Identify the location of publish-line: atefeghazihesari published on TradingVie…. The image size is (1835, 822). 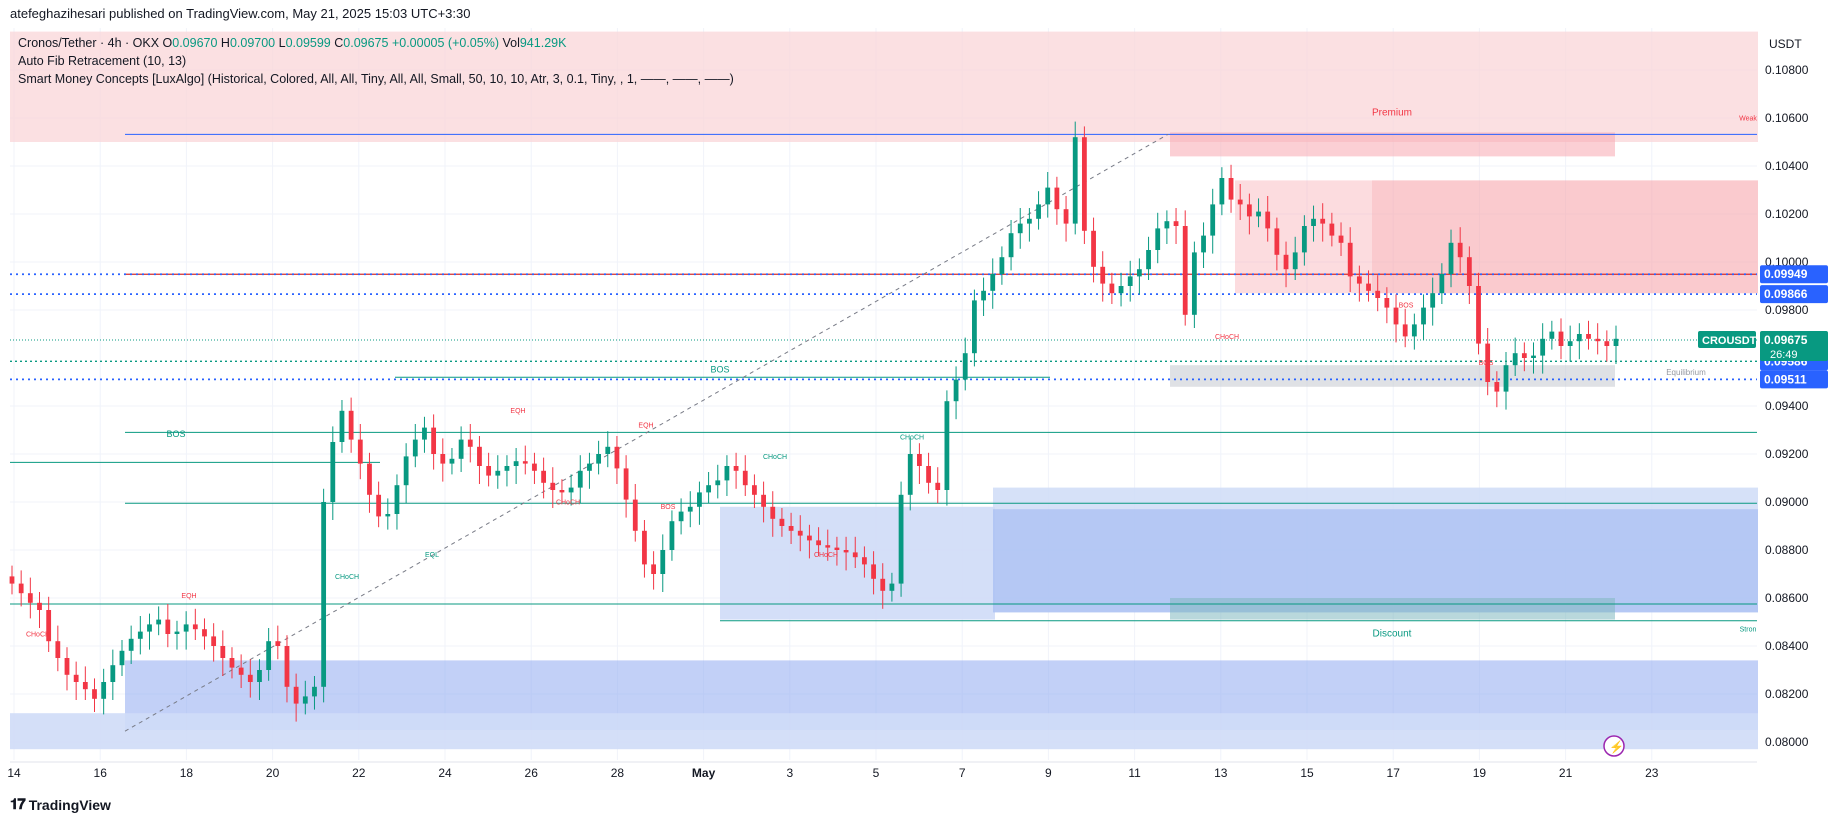
(240, 13).